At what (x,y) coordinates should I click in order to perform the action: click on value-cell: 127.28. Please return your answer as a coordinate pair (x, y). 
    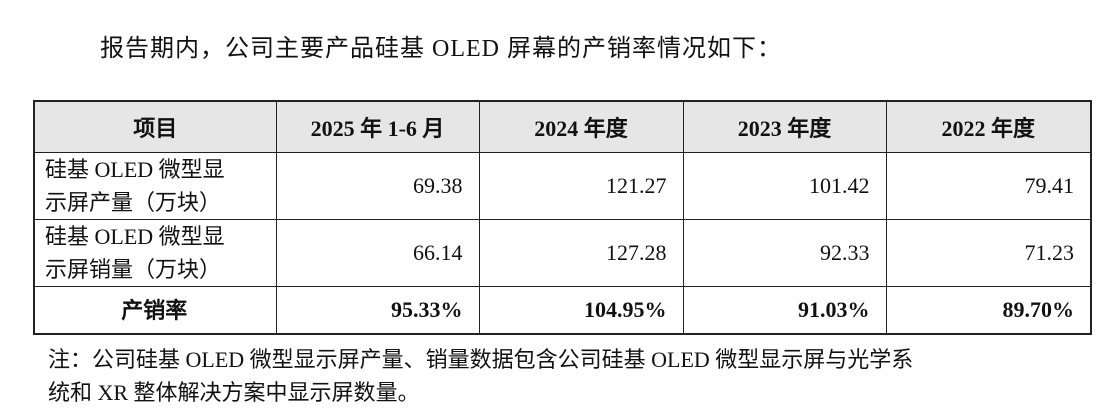
    Looking at the image, I should click on (581, 253).